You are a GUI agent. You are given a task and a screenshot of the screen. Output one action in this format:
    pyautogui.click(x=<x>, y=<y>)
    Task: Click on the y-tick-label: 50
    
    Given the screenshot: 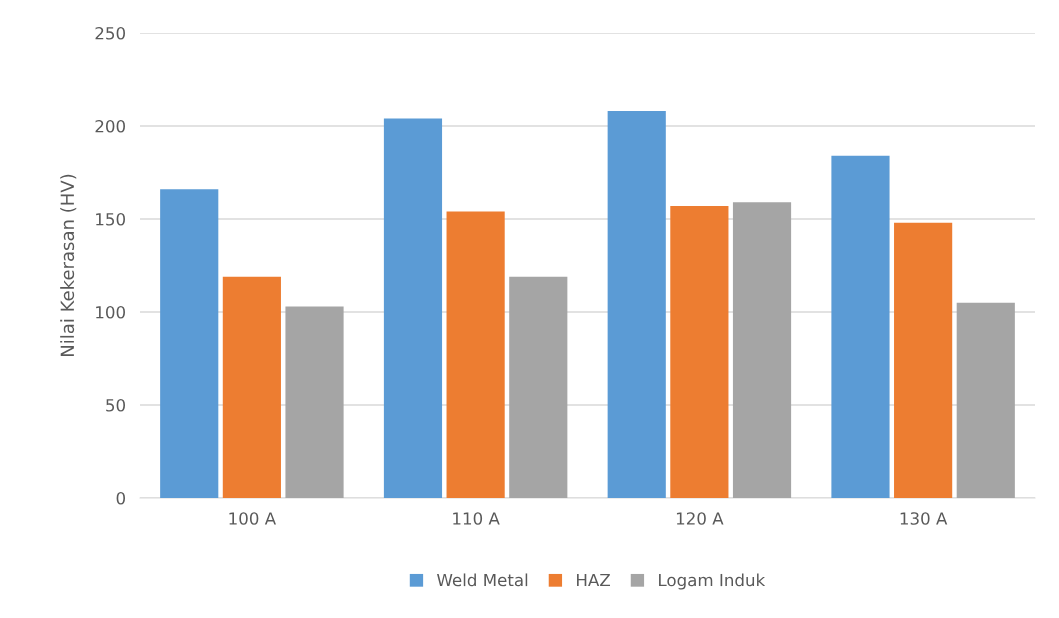 What is the action you would take?
    pyautogui.click(x=115, y=405)
    